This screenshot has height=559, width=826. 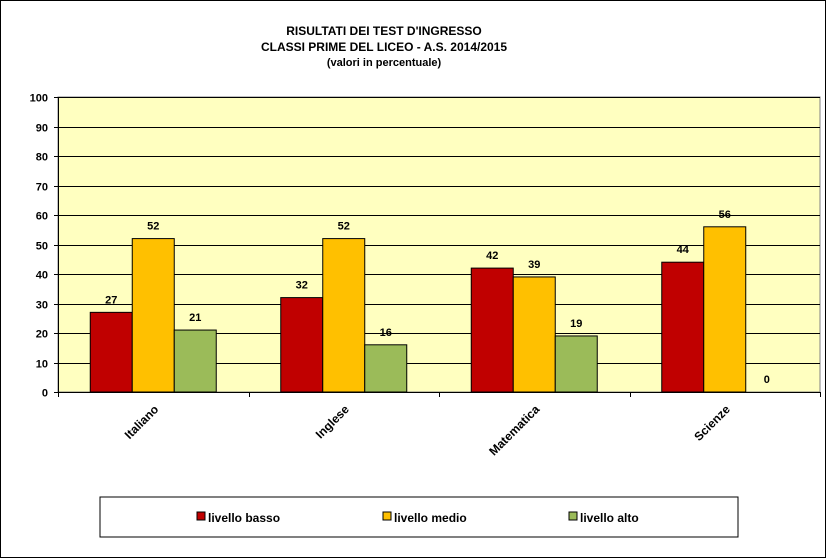 What do you see at coordinates (386, 333) in the screenshot?
I see `data-label: 16` at bounding box center [386, 333].